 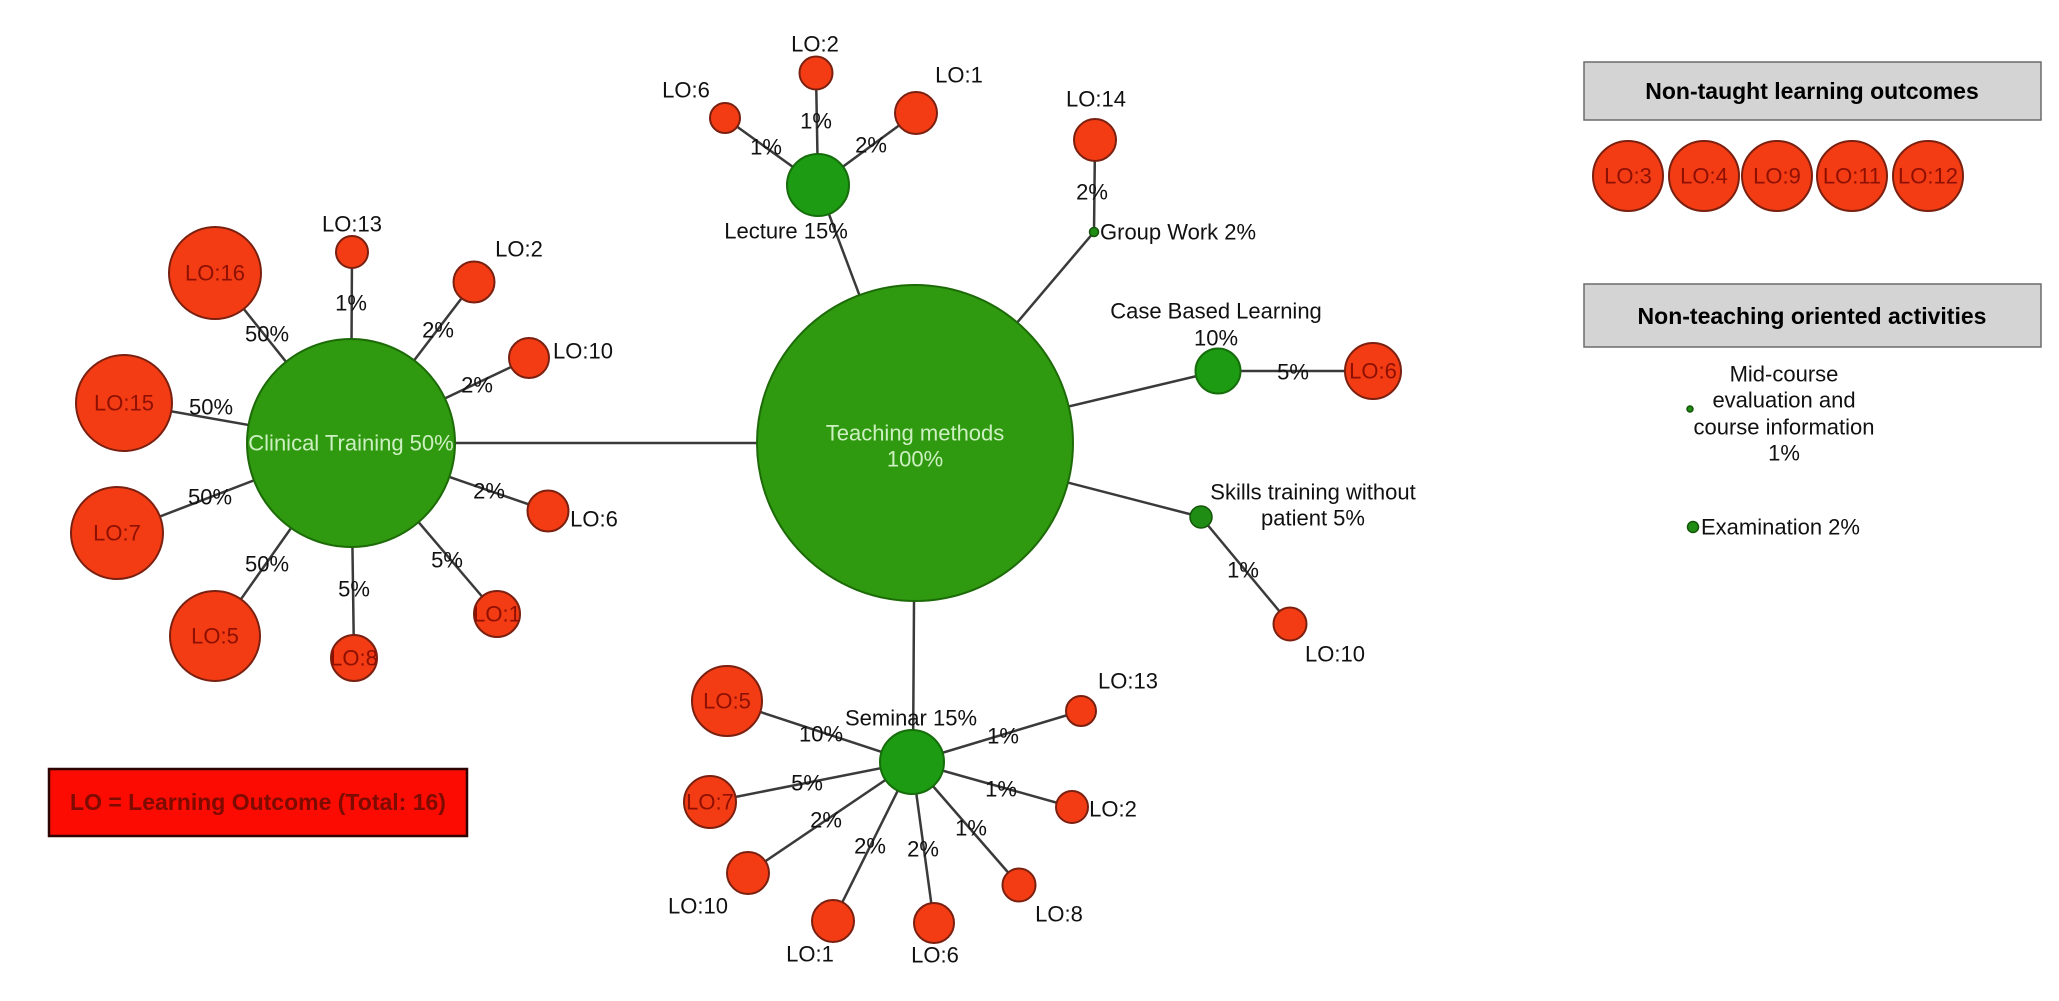 What do you see at coordinates (1628, 176) in the screenshot?
I see `svg-text: LO:3` at bounding box center [1628, 176].